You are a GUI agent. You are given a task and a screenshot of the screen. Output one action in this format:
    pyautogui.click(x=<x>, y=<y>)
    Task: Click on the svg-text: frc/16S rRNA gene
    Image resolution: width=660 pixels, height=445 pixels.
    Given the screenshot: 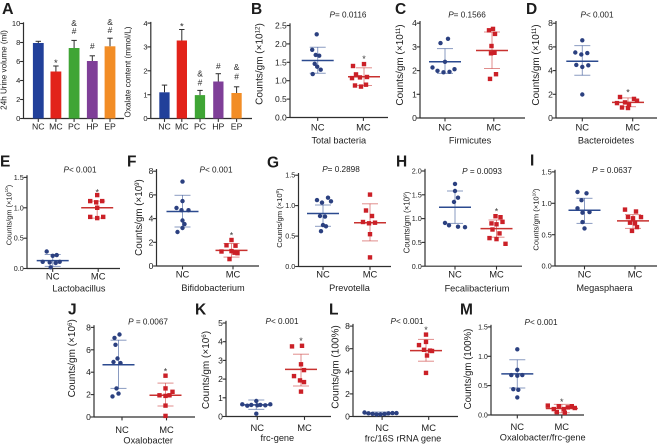 What is the action you would take?
    pyautogui.click(x=403, y=439)
    